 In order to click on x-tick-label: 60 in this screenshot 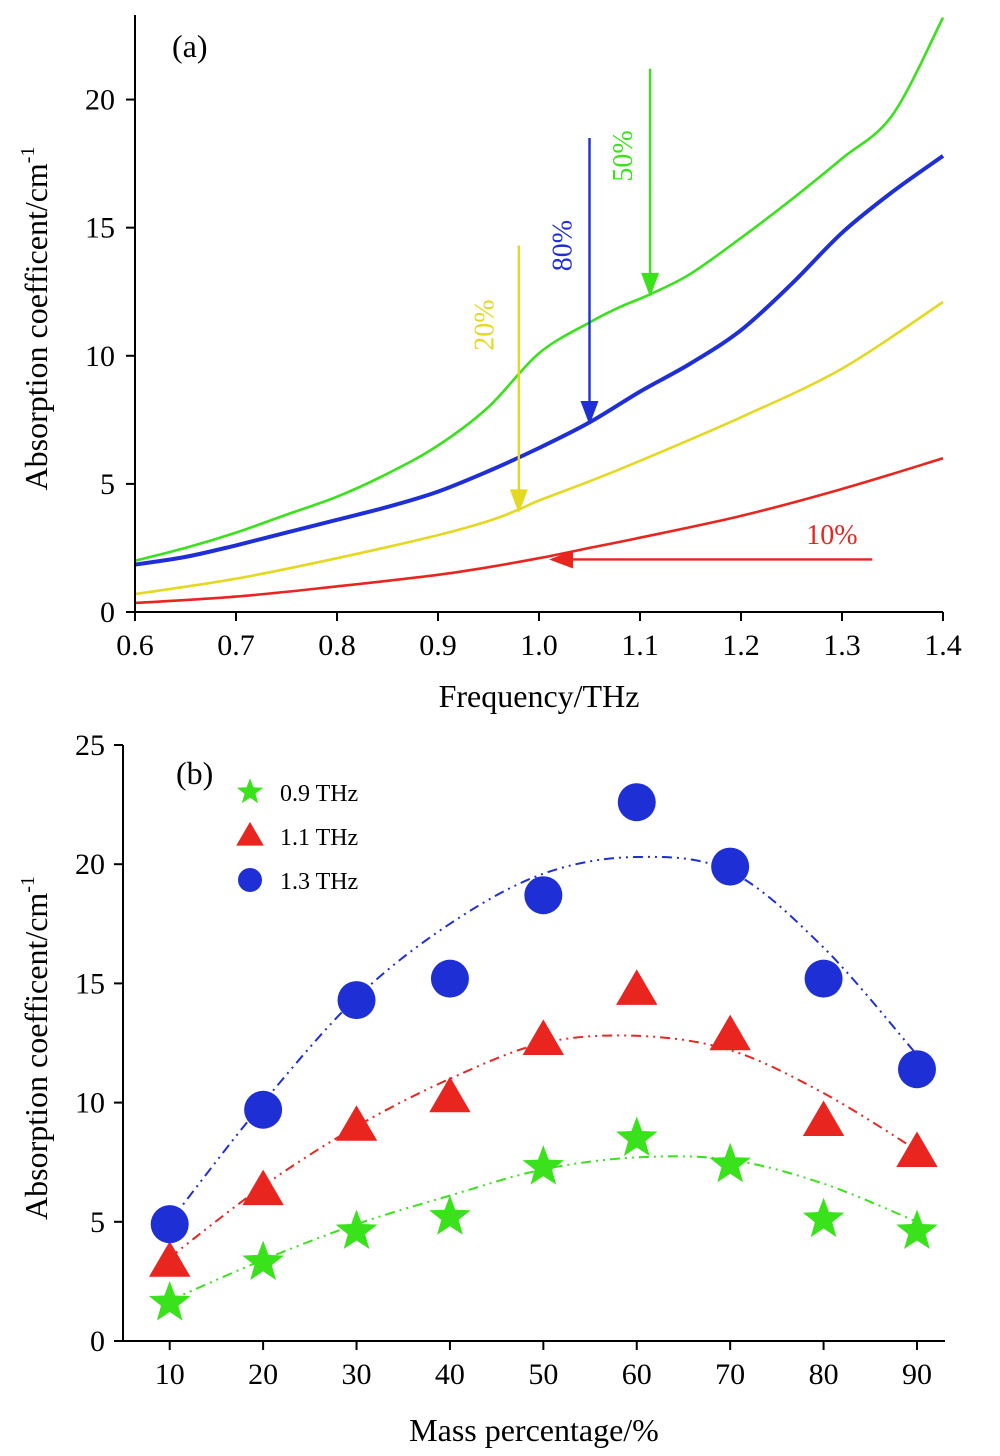, I will do `click(637, 1374)`.